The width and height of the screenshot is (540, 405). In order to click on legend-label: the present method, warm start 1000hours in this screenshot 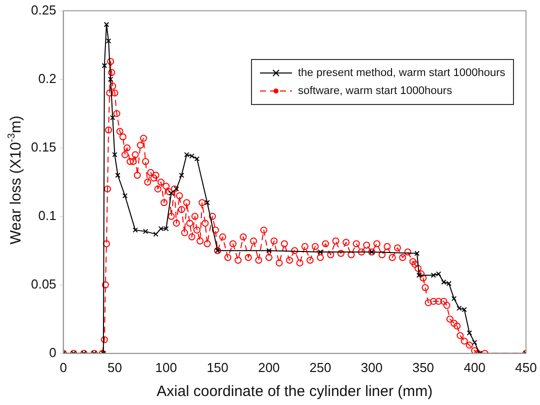, I will do `click(402, 73)`.